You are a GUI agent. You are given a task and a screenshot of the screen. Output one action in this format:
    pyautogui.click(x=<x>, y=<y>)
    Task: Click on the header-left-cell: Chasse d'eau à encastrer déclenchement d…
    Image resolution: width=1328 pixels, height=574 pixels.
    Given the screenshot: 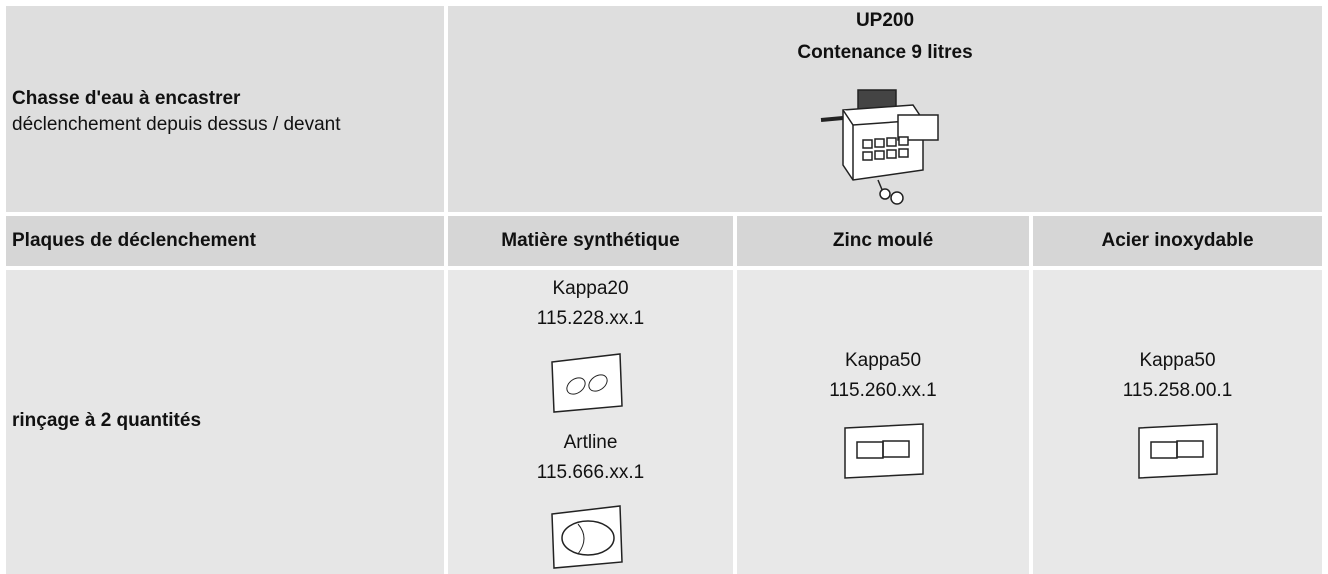 What is the action you would take?
    pyautogui.click(x=225, y=109)
    